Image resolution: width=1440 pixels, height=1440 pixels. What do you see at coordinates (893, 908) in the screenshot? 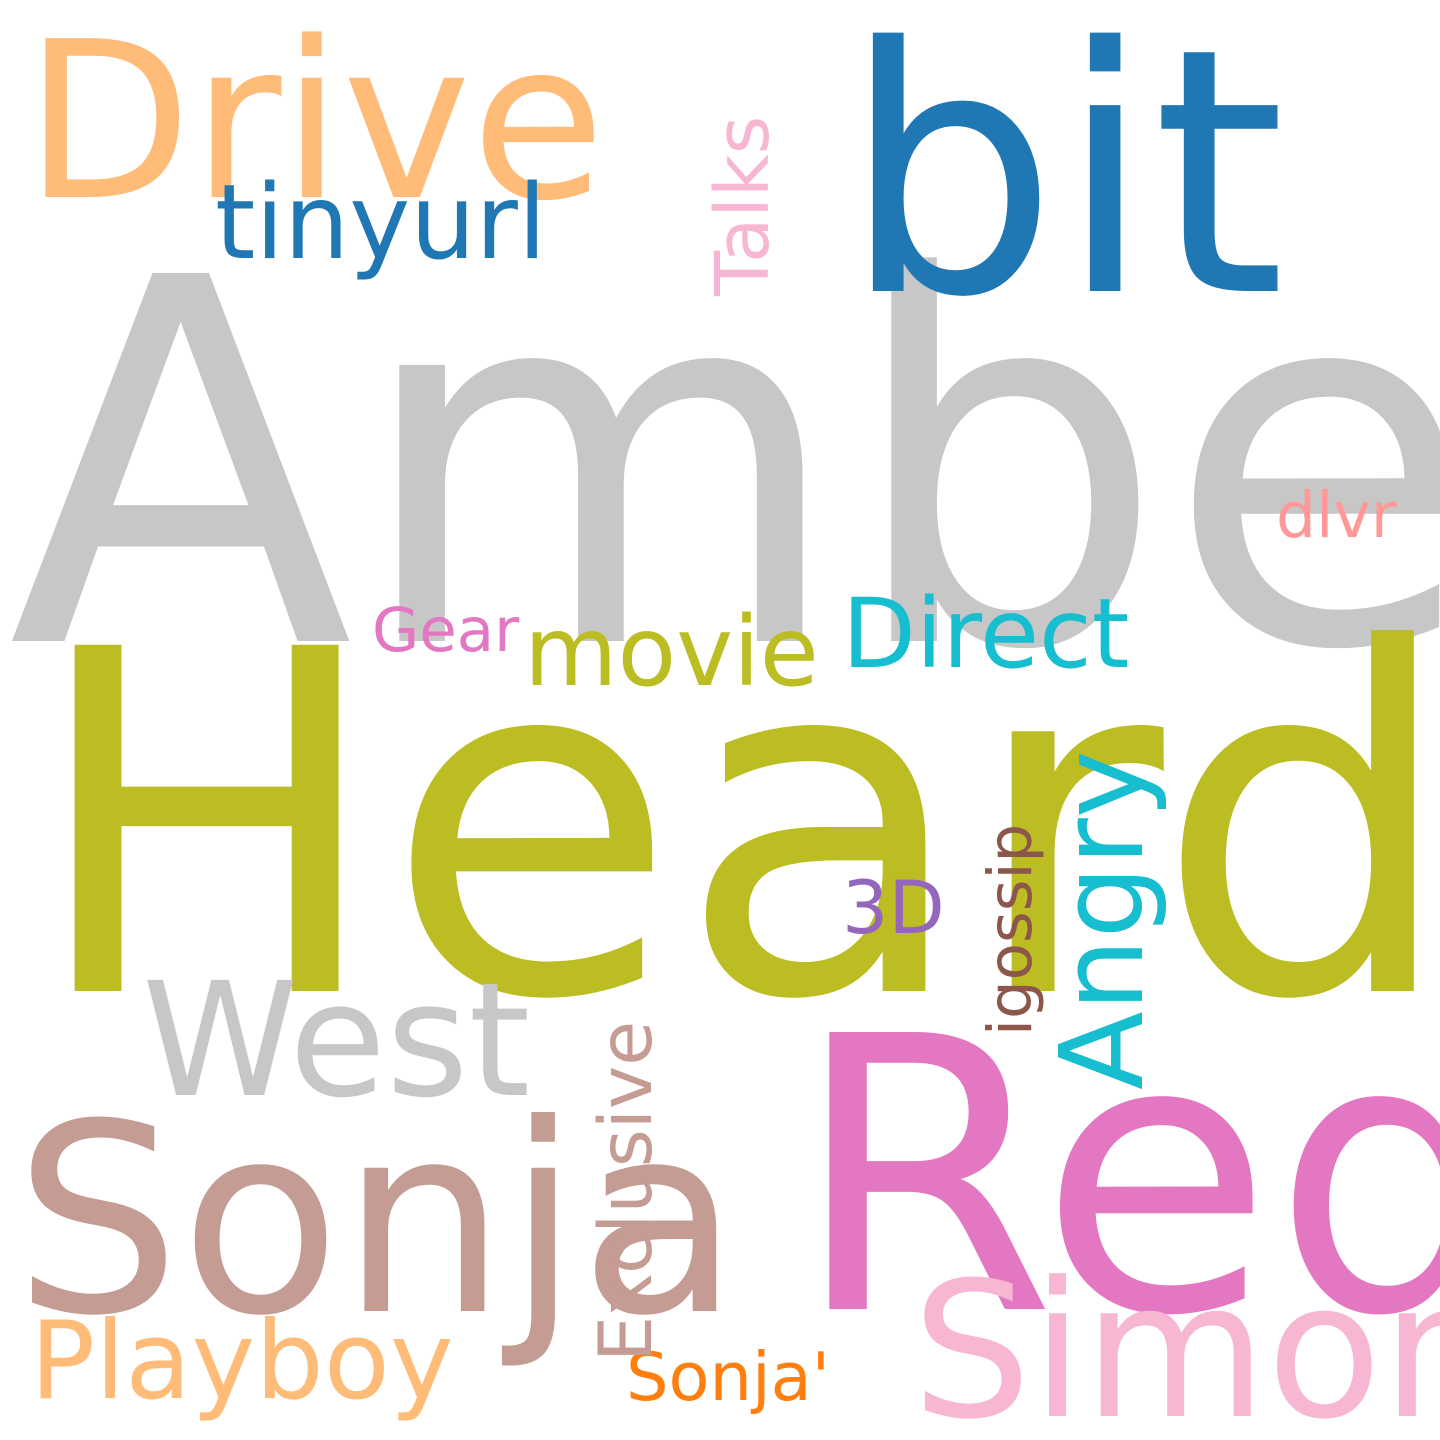
I see `word-3d: 3D` at bounding box center [893, 908].